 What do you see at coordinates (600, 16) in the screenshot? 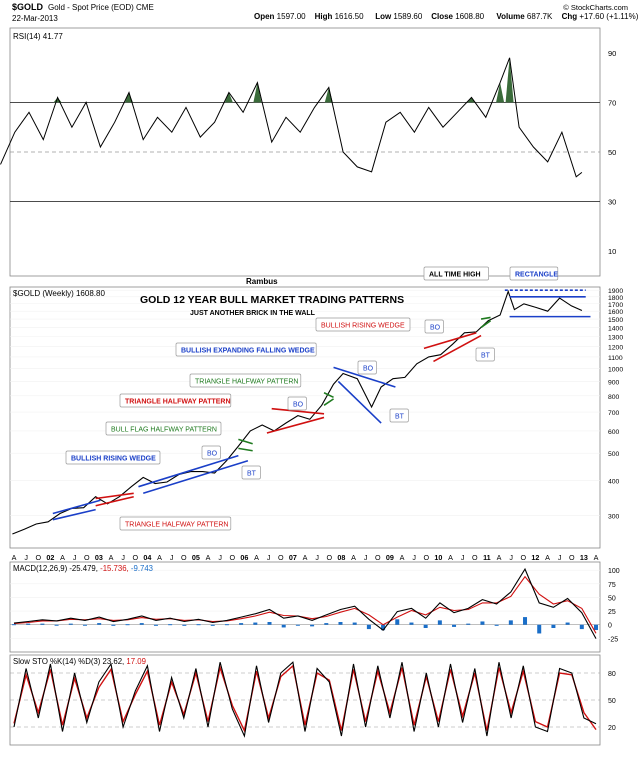
I see `header-ohlc-chg: Chg +17.60 (+1.11%)` at bounding box center [600, 16].